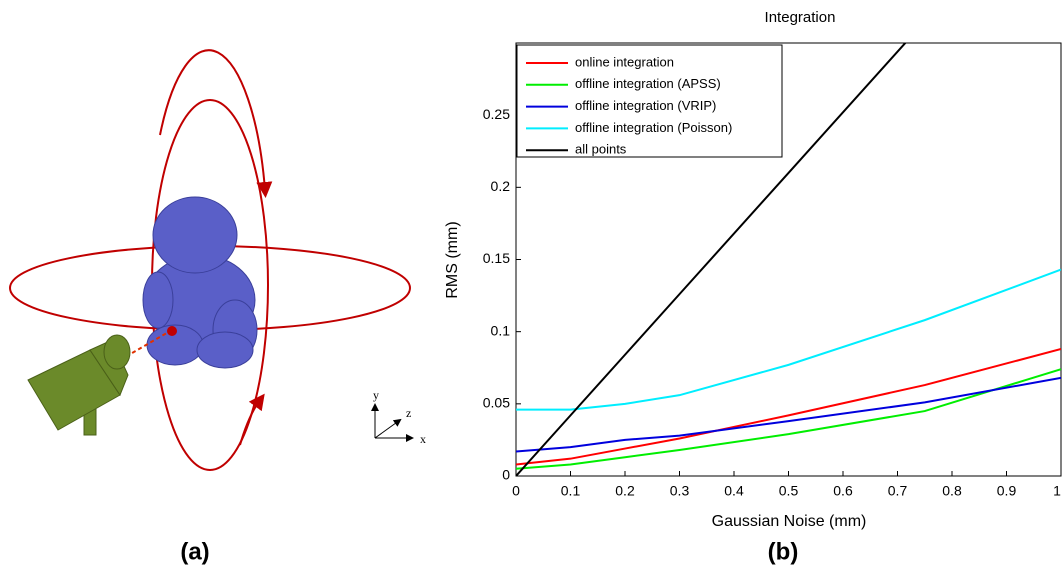  I want to click on chart-title: Integration, so click(800, 17).